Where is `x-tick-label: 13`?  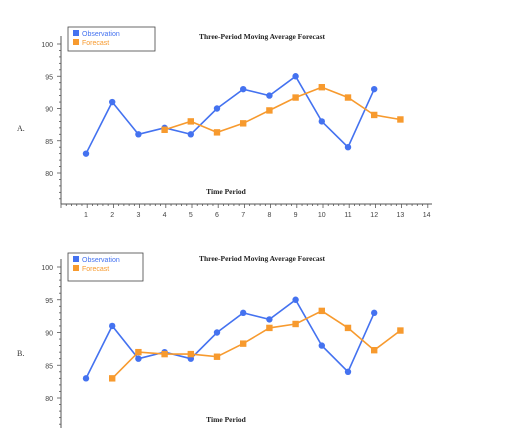 x-tick-label: 13 is located at coordinates (401, 215).